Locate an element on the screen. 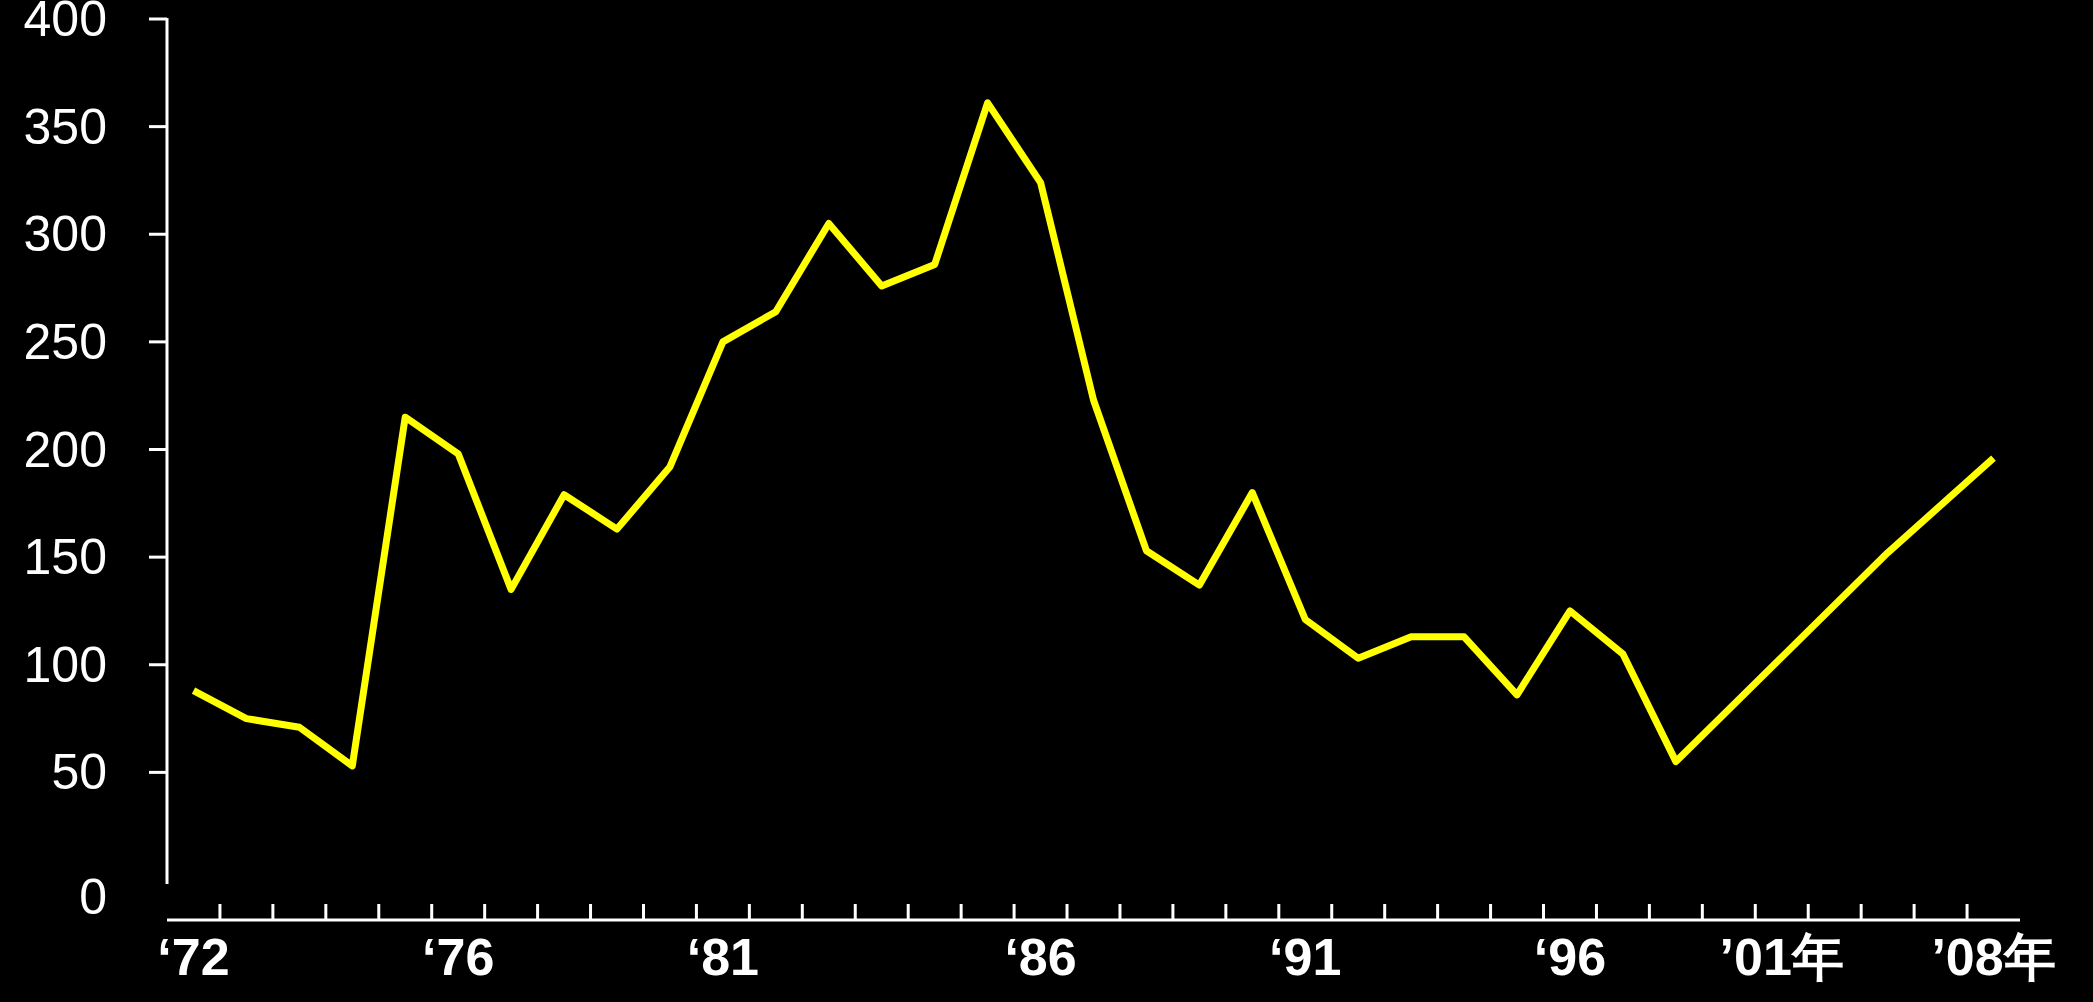 The width and height of the screenshot is (2093, 1002). x-tick-label: ‘86 is located at coordinates (1040, 957).